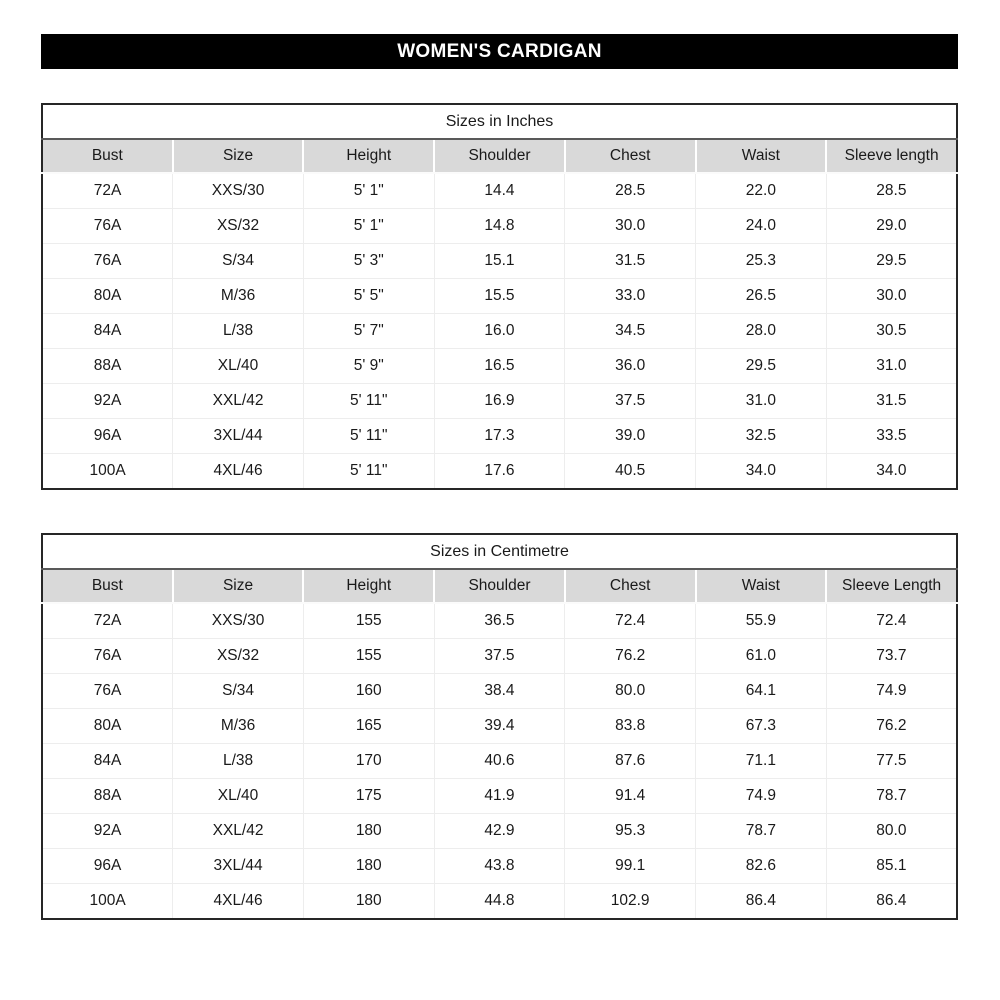 This screenshot has height=1000, width=1000. Describe the element at coordinates (630, 471) in the screenshot. I see `table-cell: 40.5` at that location.